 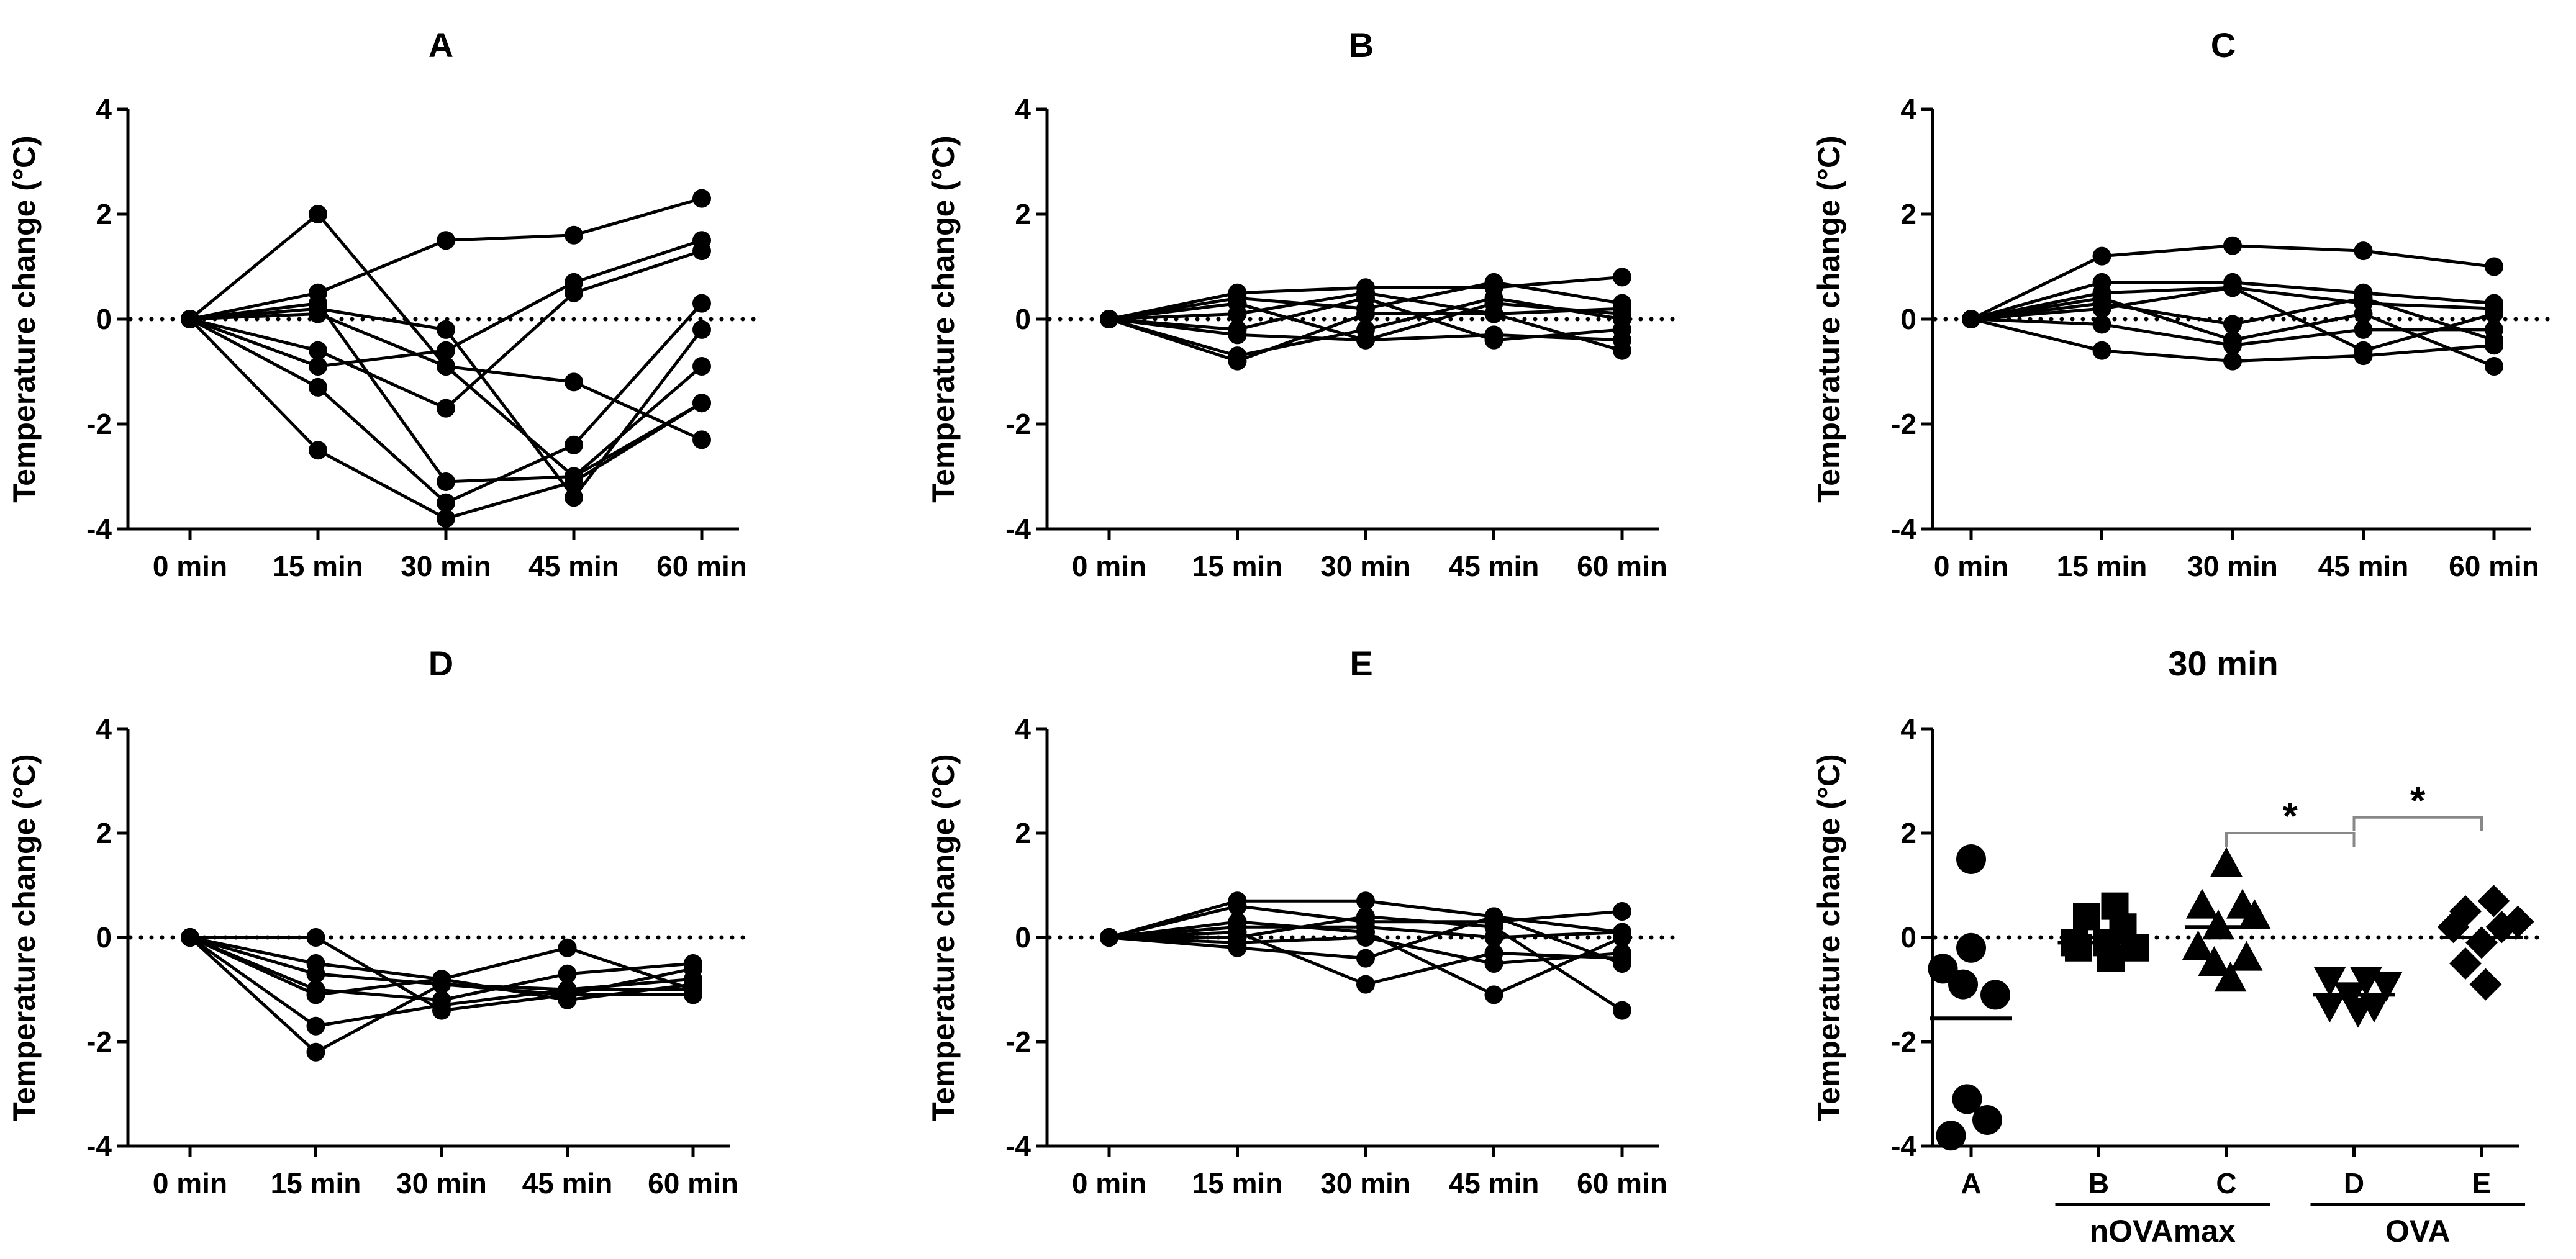 What do you see at coordinates (441, 45) in the screenshot?
I see `panel-title: A` at bounding box center [441, 45].